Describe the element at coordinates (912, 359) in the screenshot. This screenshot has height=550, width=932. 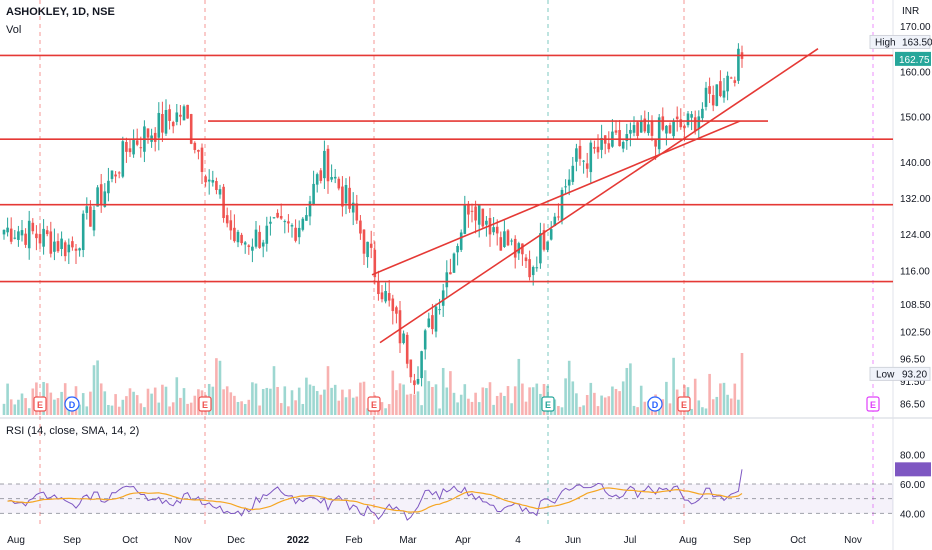
I see `price-tick-label: 96.50` at that location.